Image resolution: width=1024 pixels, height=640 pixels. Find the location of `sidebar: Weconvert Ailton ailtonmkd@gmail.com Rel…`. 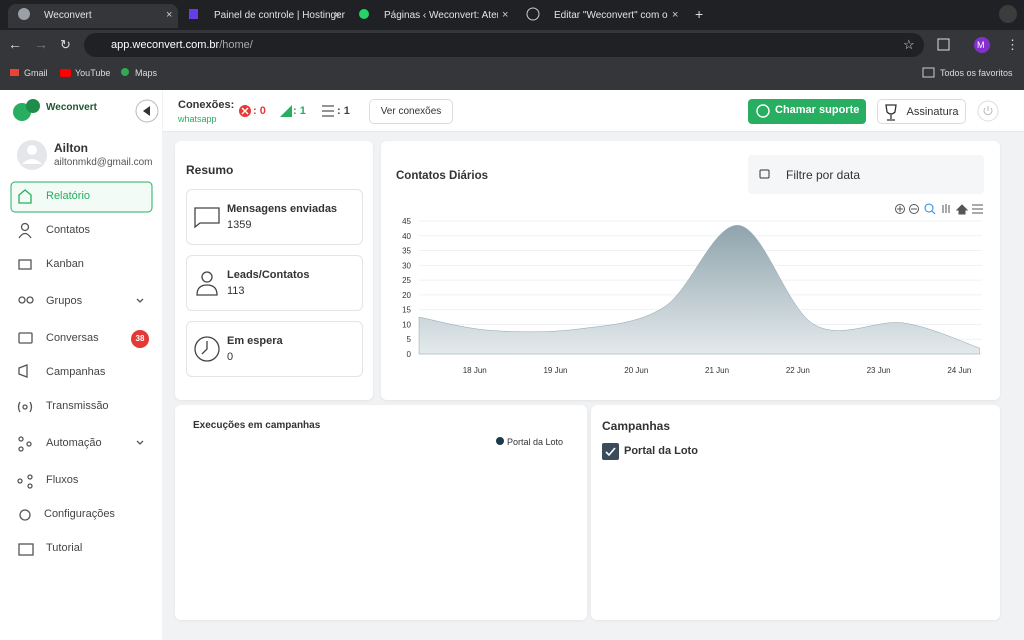

sidebar: Weconvert Ailton ailtonmkd@gmail.com Rel… is located at coordinates (81, 365).